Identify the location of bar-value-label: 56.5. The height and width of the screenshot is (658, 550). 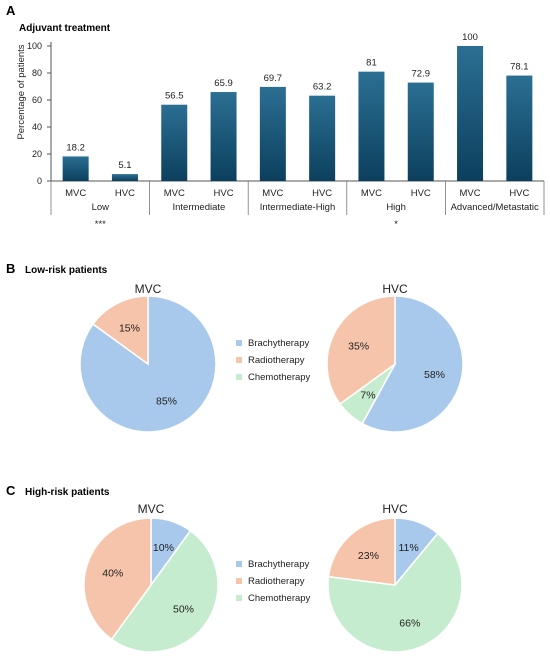
(174, 96).